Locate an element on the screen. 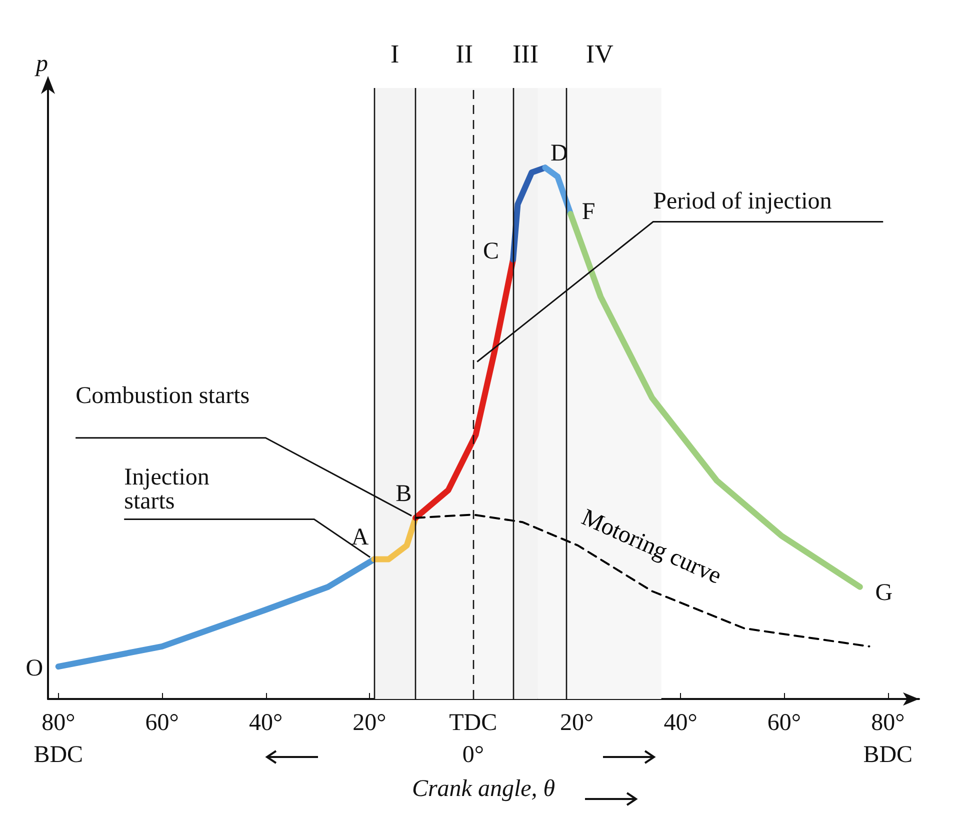 Image resolution: width=977 pixels, height=817 pixels. x-axis-title: Crank angle, θ is located at coordinates (484, 789).